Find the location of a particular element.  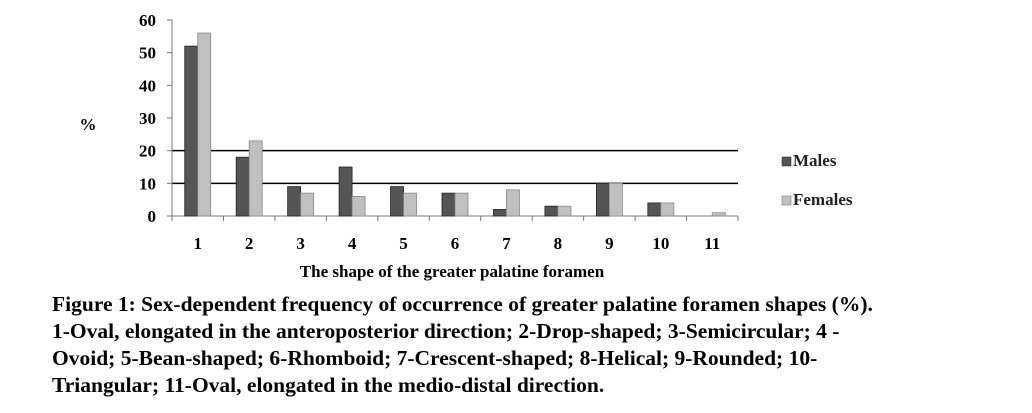

legend-swatch-males is located at coordinates (786, 161).